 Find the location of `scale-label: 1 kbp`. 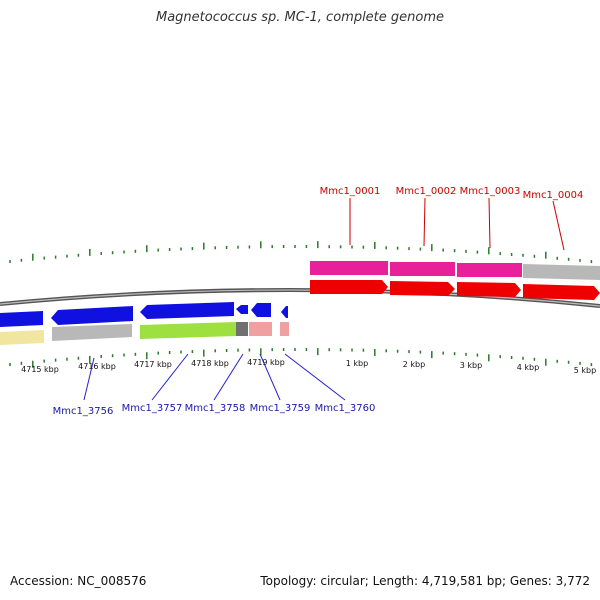

scale-label: 1 kbp is located at coordinates (357, 363).